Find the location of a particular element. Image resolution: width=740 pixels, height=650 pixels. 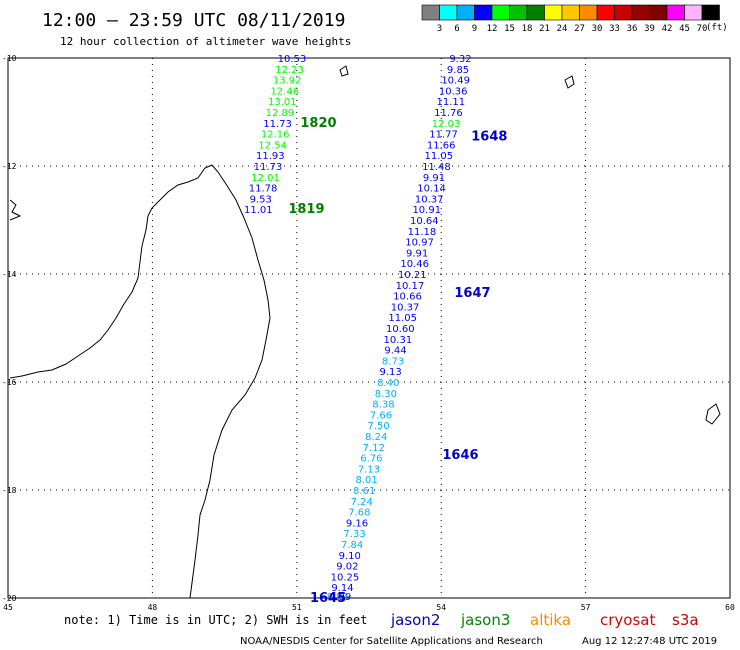

island-small is located at coordinates (344, 71).